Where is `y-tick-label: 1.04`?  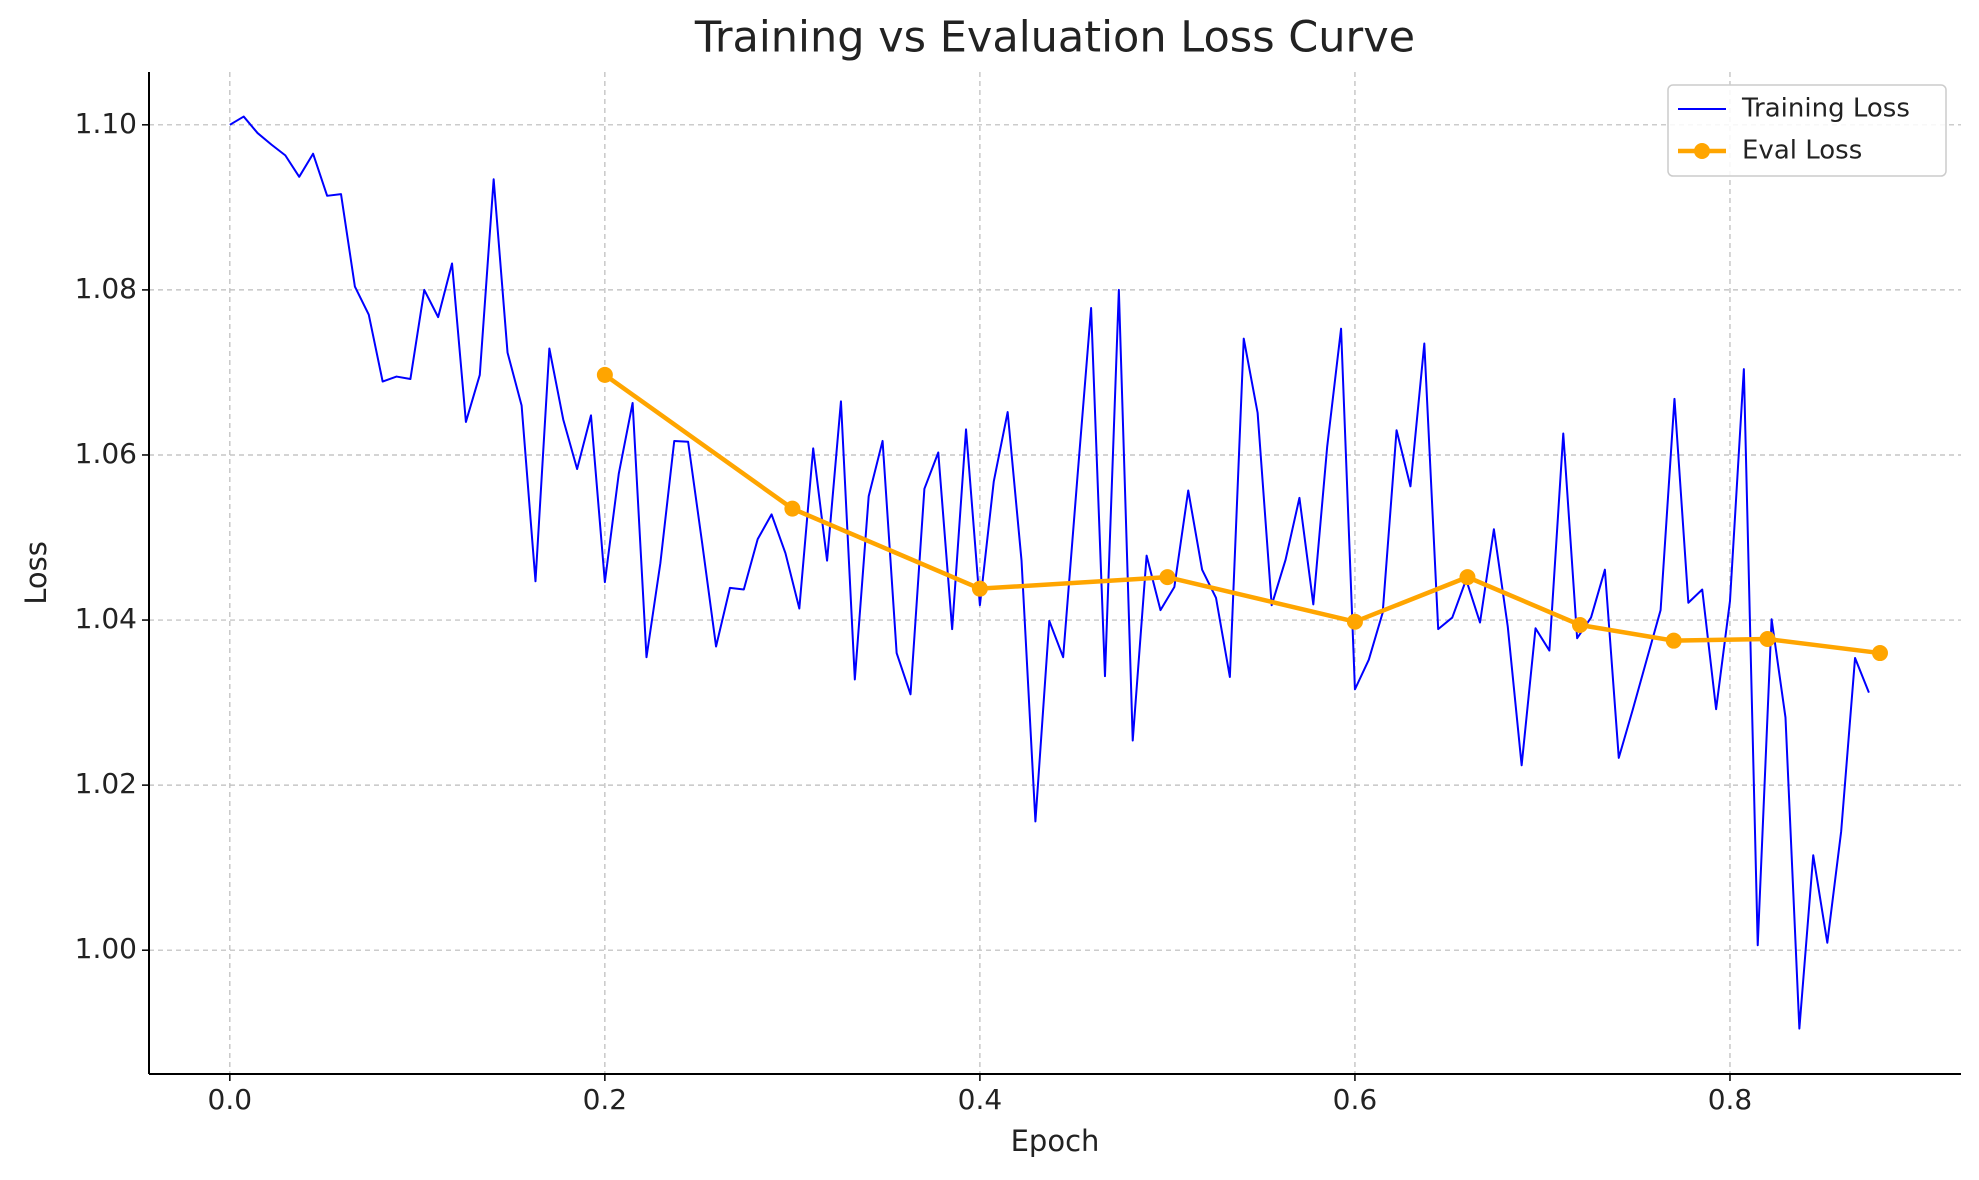
y-tick-label: 1.04 is located at coordinates (106, 618).